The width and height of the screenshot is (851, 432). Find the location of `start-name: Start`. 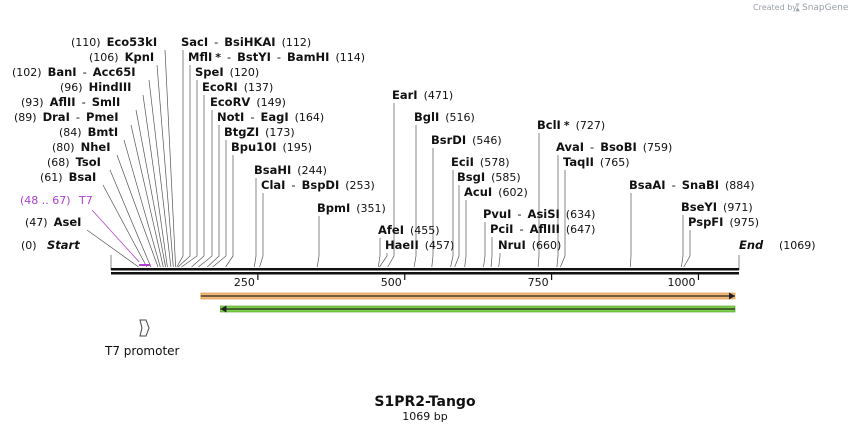

start-name: Start is located at coordinates (63, 245).